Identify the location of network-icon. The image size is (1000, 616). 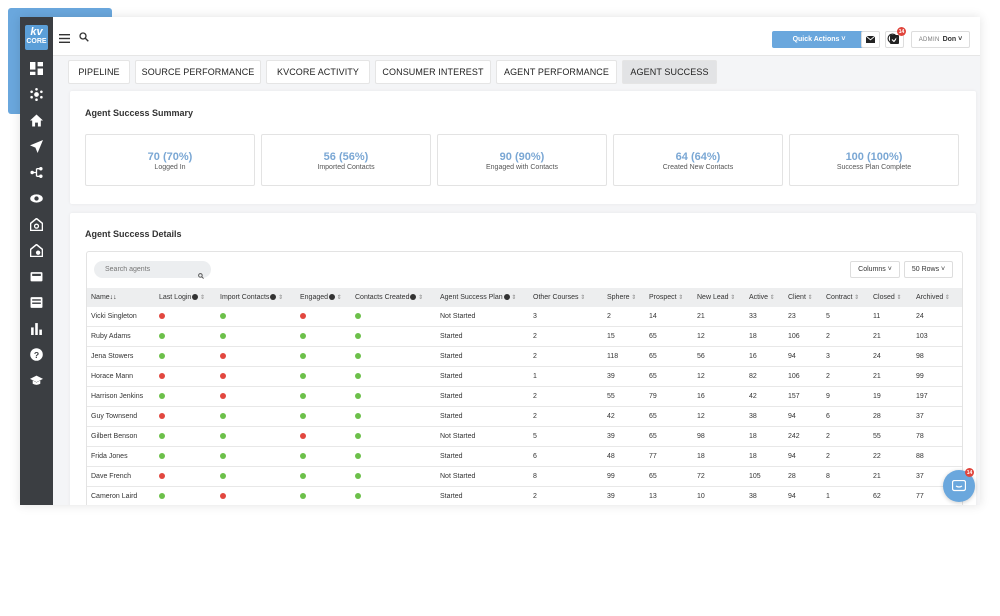
(36, 94).